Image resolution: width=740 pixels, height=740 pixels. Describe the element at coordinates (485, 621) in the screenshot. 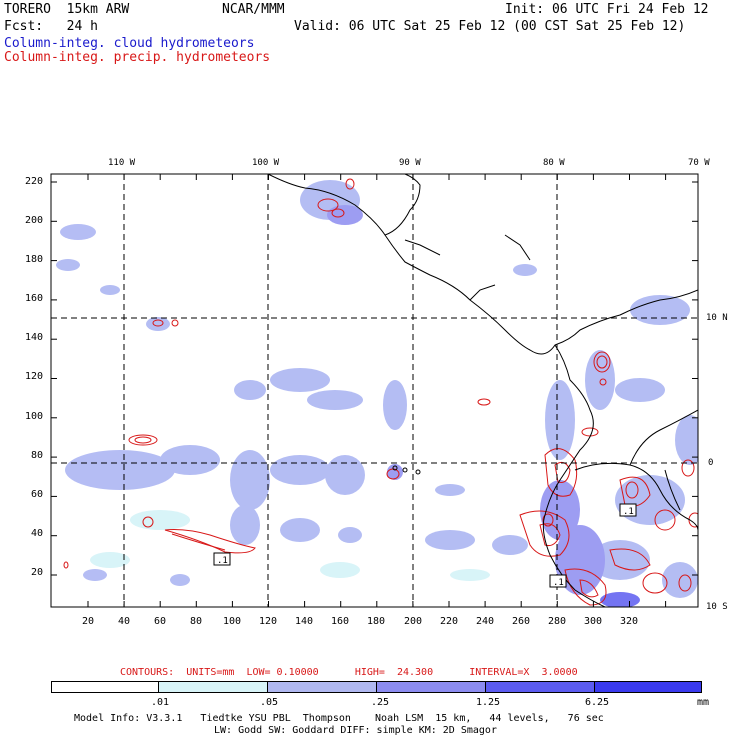

I see `x-tick-240: 240` at that location.